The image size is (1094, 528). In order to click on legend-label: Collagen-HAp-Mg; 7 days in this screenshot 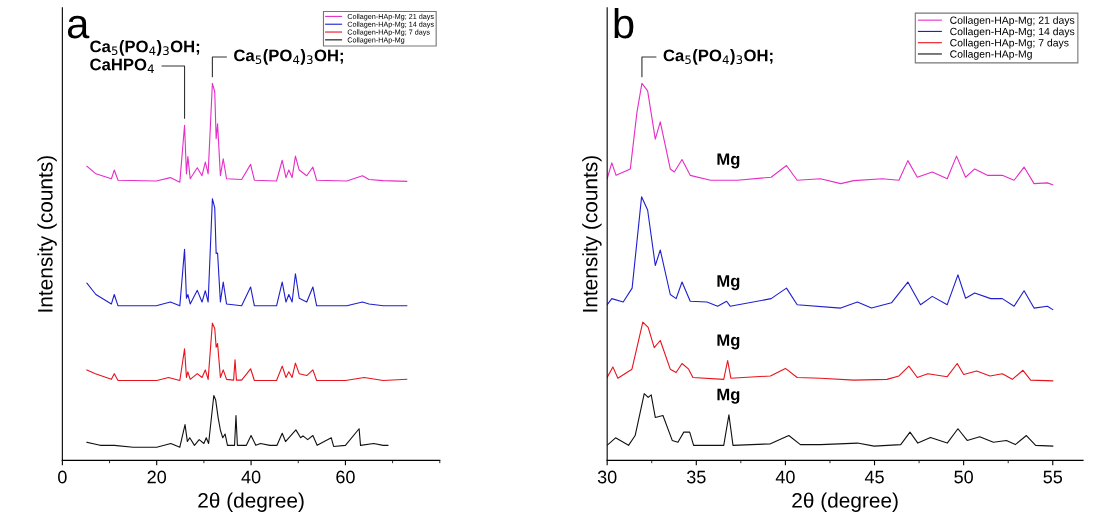, I will do `click(1009, 43)`.